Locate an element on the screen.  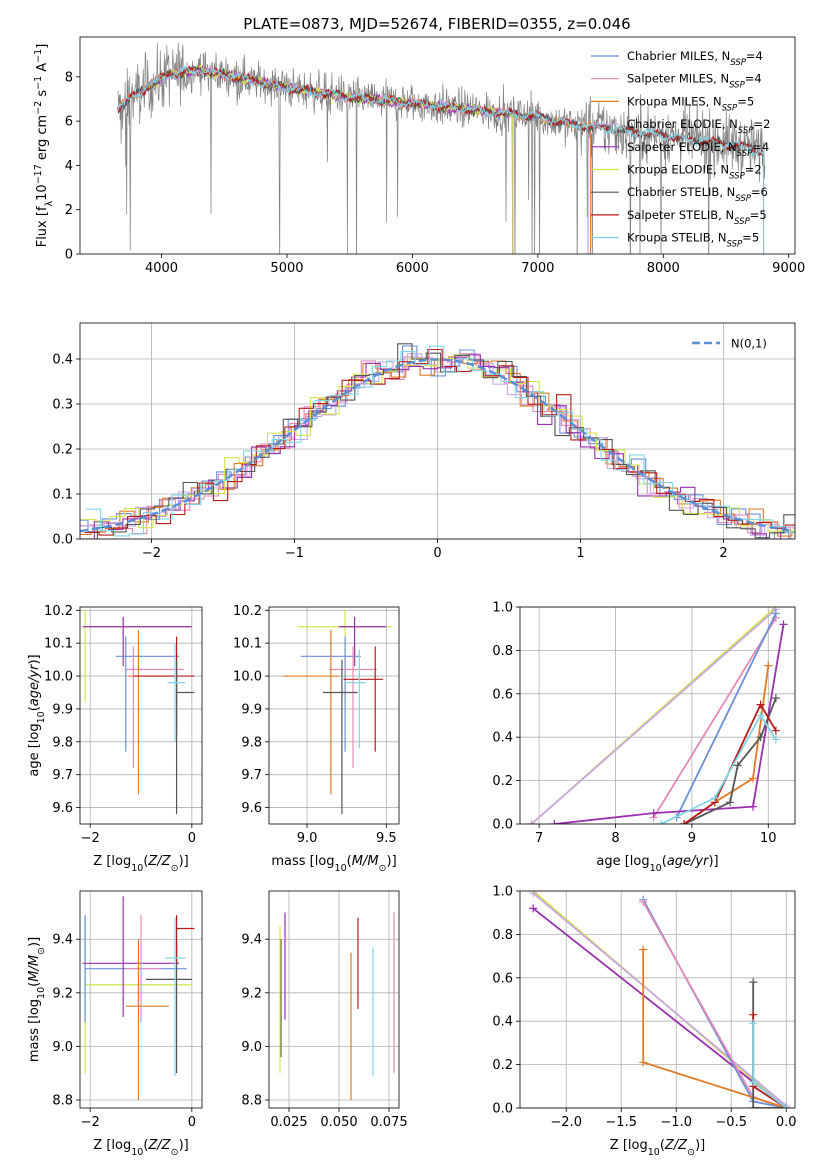
y-axis-label: mass [log10(M/M⊙)] is located at coordinates (37, 999).